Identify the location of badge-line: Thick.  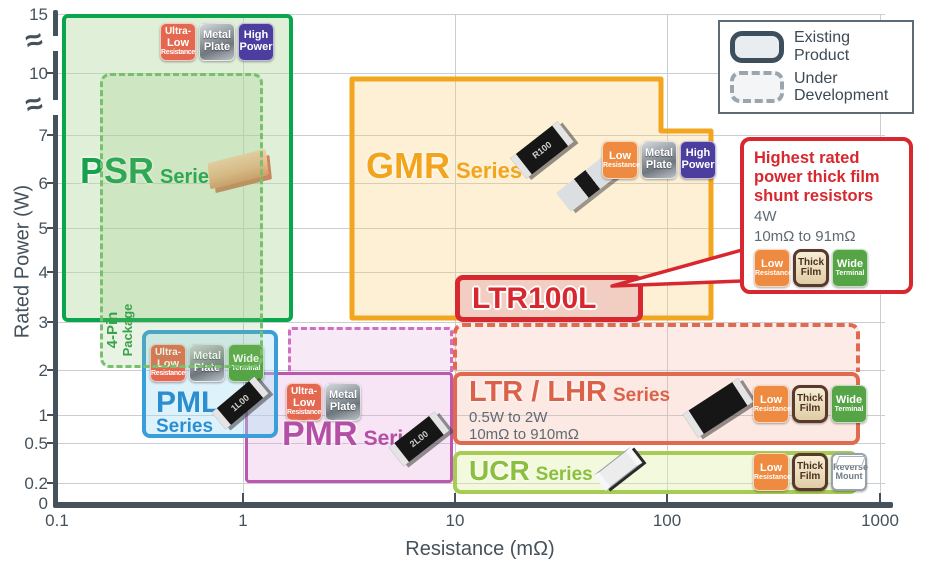
(810, 398).